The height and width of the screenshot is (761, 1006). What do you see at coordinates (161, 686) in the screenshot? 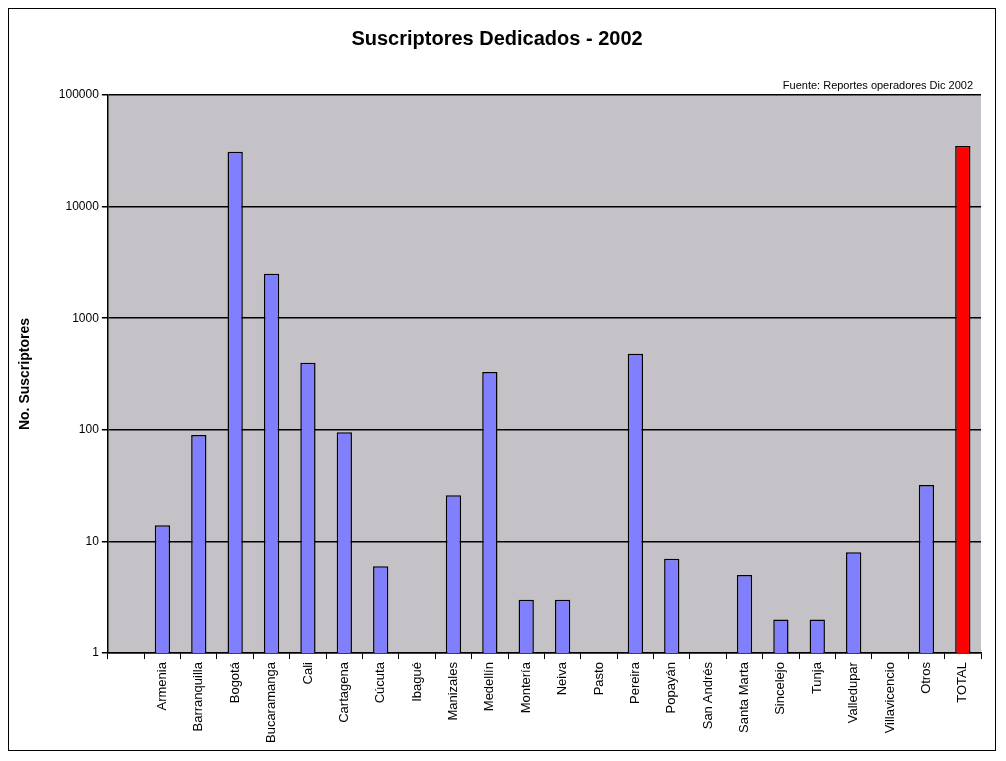
I see `x-tick-label: Armenia` at bounding box center [161, 686].